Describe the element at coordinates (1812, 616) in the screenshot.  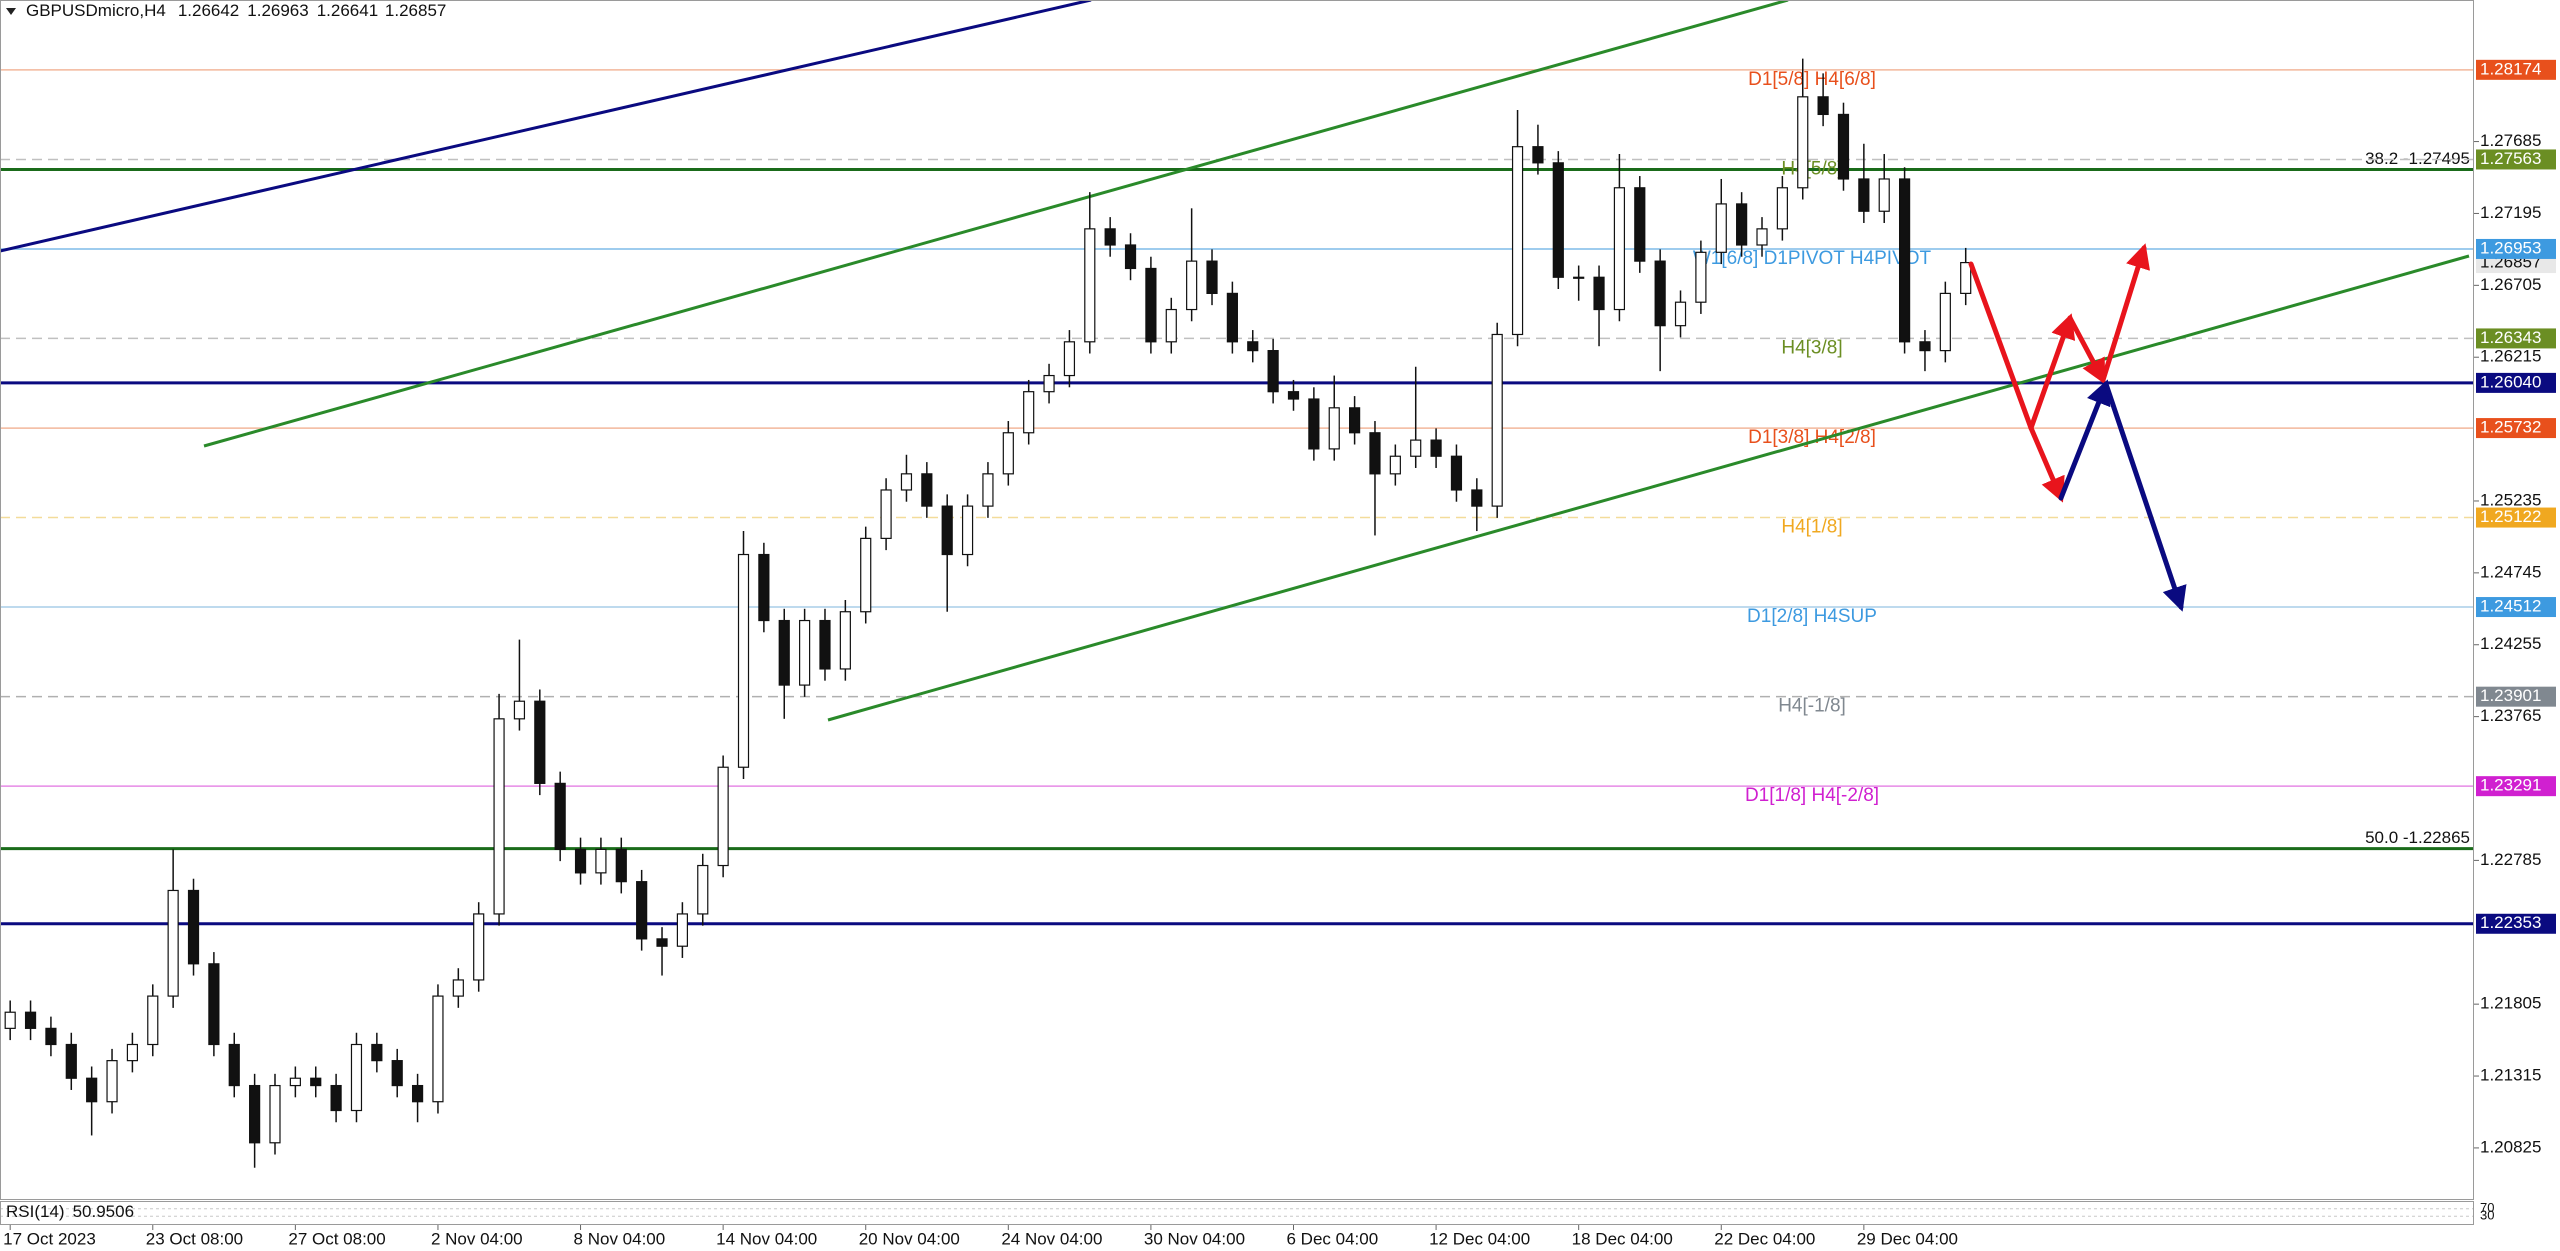
I see `level-label: D1[2/8] H4SUP` at that location.